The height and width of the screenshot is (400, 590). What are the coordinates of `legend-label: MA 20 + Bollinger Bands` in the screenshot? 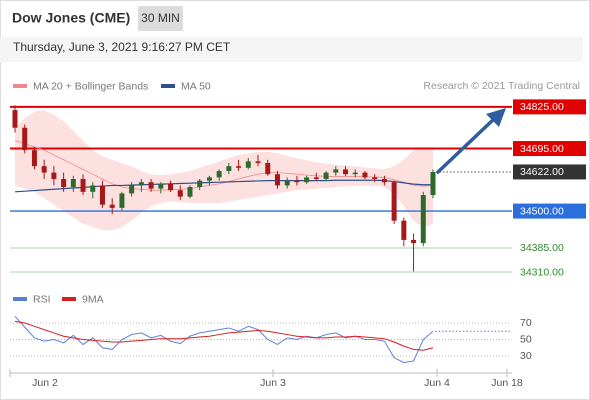 It's located at (90, 86).